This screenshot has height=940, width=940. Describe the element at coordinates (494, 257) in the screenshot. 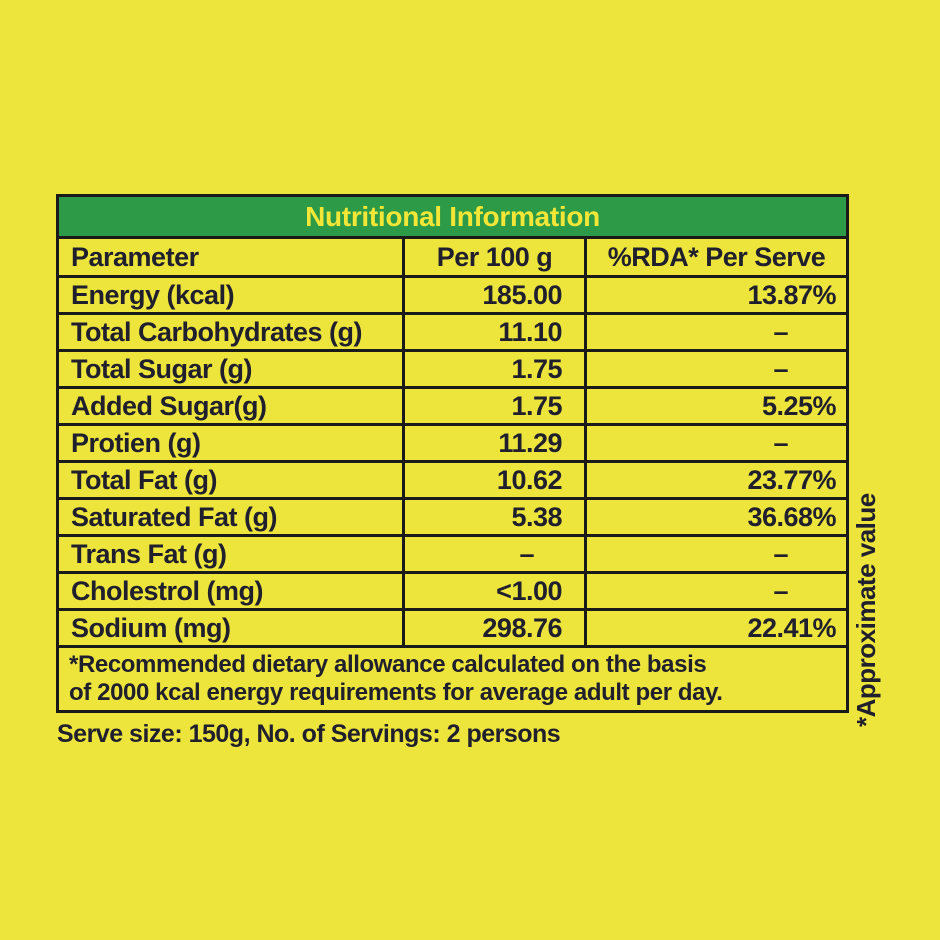

I see `column-header-per-100g: Per 100 g` at that location.